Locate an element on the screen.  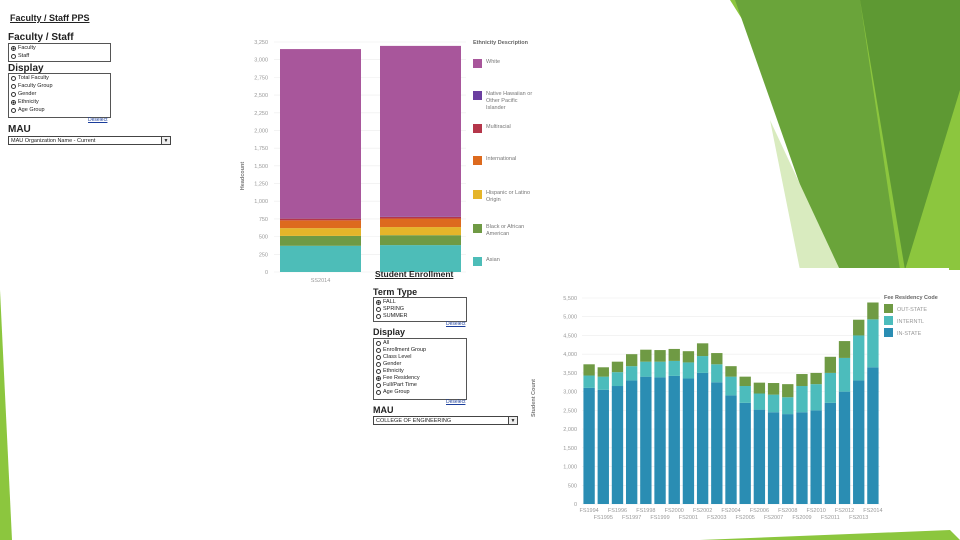
faculty-option: Faculty is located at coordinates (23, 48).